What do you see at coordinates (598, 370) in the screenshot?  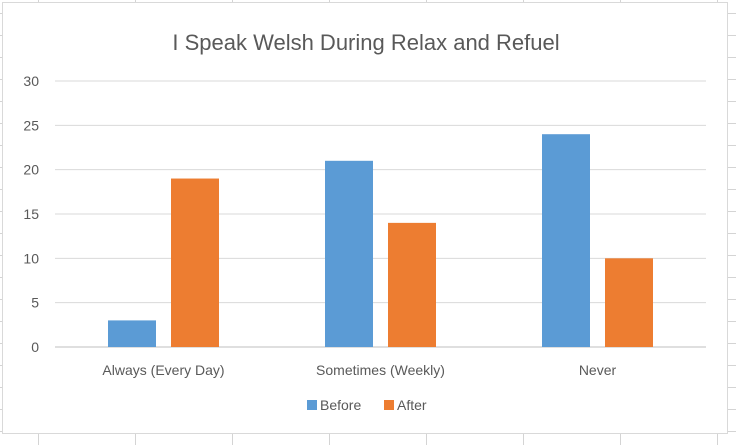 I see `x-category-label: Never` at bounding box center [598, 370].